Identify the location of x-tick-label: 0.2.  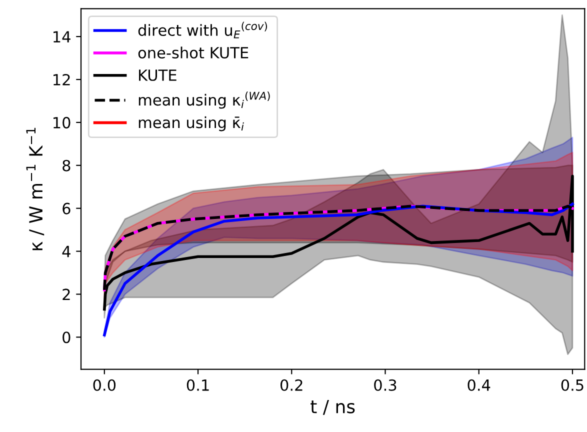
(291, 385).